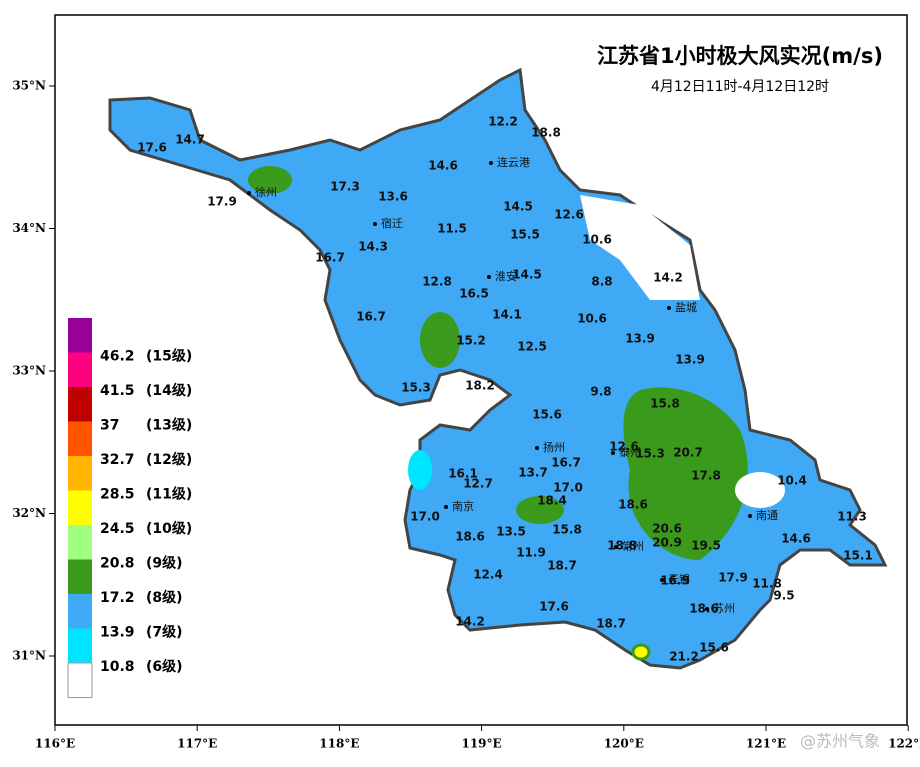 This screenshot has height=767, width=920. Describe the element at coordinates (532, 347) in the screenshot. I see `station-value: 12.5` at that location.